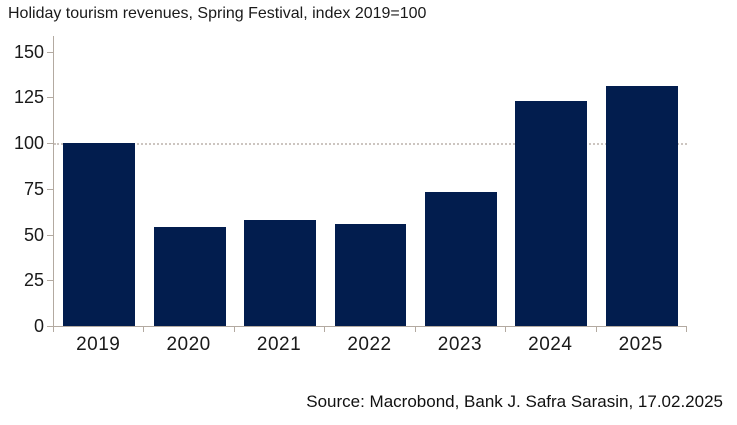 The height and width of the screenshot is (425, 737). I want to click on y-axis-line, so click(53, 181).